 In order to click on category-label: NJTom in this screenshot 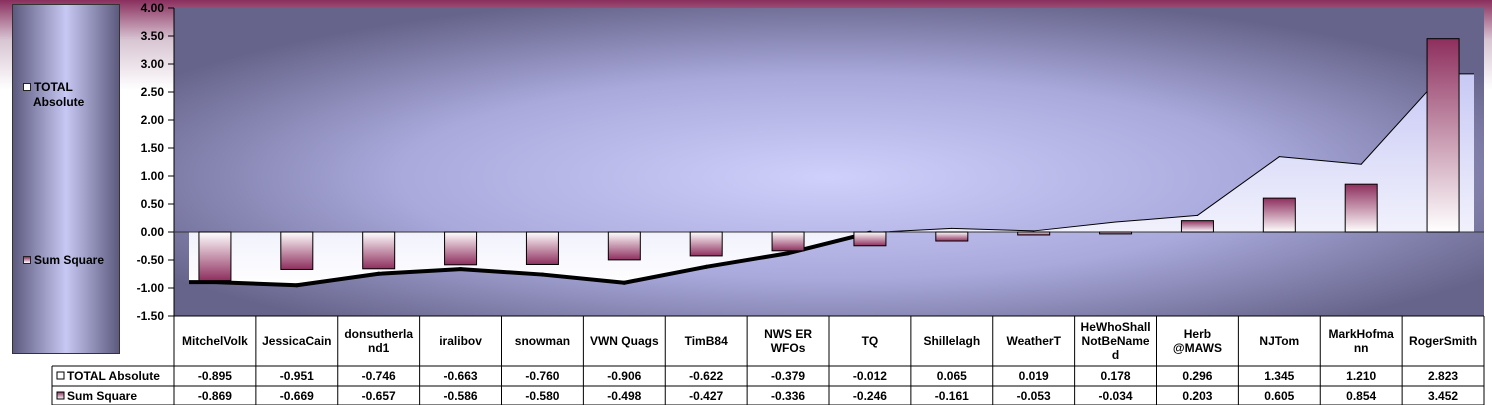, I will do `click(1279, 341)`.